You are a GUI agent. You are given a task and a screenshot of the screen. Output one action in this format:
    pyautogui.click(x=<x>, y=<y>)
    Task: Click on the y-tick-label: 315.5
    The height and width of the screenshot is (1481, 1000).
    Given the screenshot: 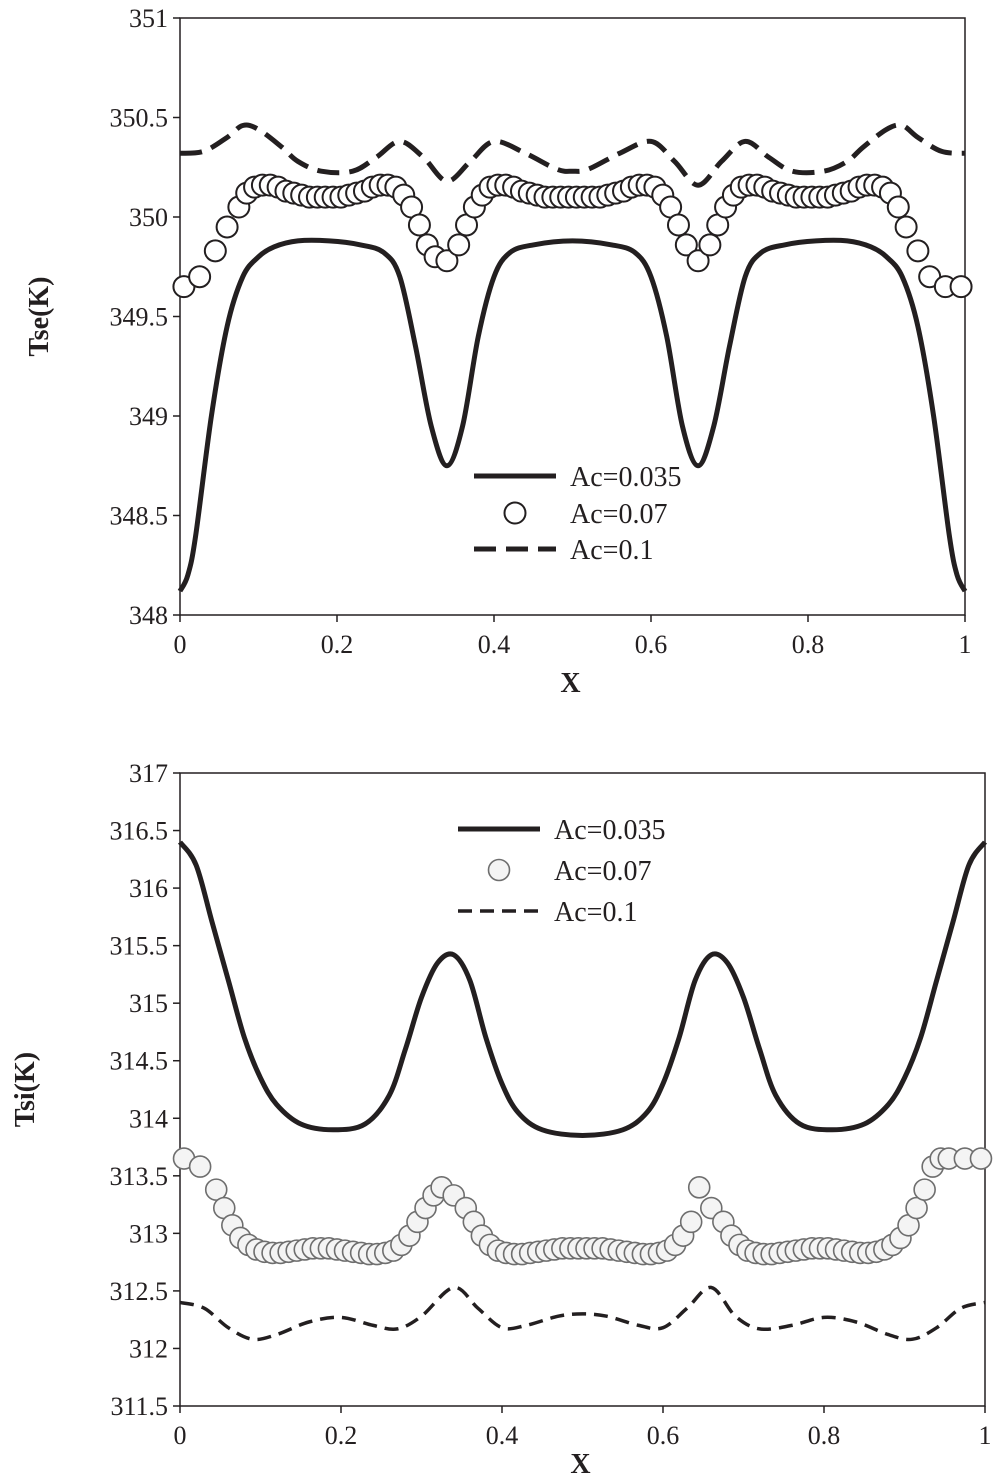 What is the action you would take?
    pyautogui.click(x=139, y=946)
    